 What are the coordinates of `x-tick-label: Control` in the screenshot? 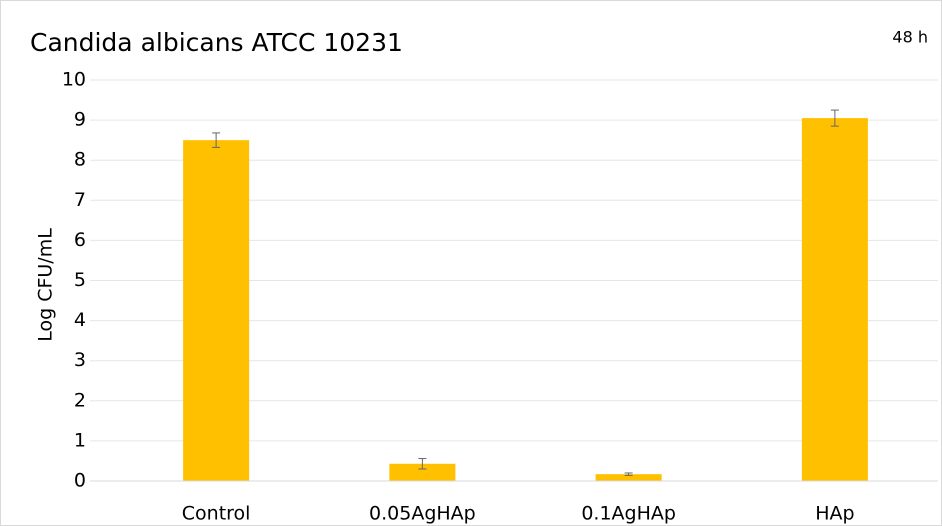 It's located at (216, 514).